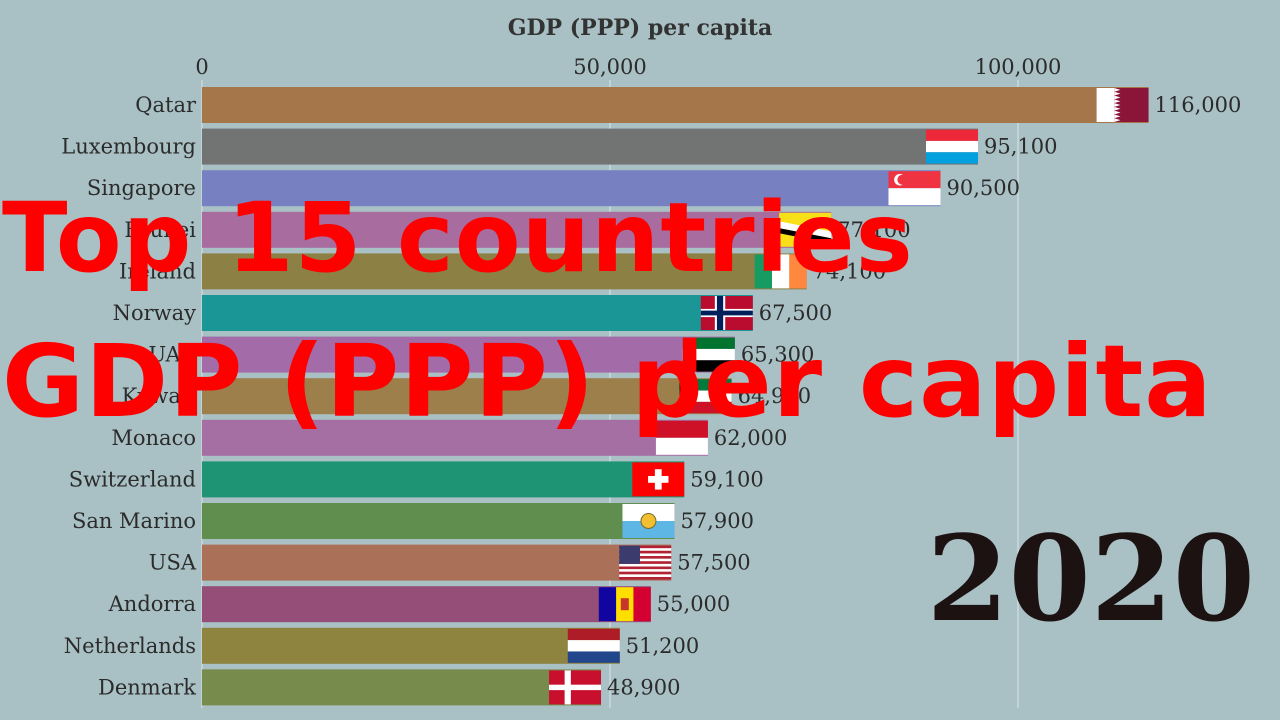 The height and width of the screenshot is (720, 1280). What do you see at coordinates (640, 28) in the screenshot?
I see `chart-title: GDP (PPP) per capita` at bounding box center [640, 28].